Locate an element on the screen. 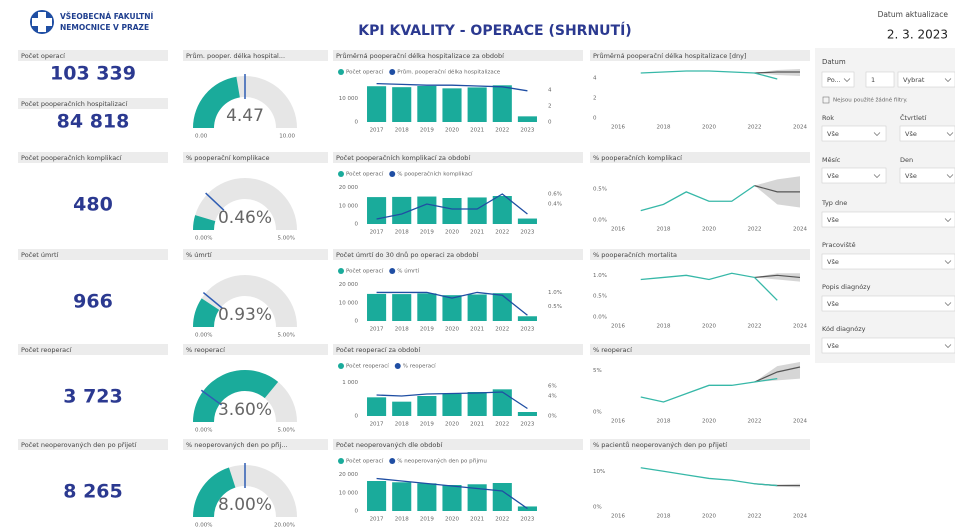  gauge-max: 20.00% is located at coordinates (284, 526).